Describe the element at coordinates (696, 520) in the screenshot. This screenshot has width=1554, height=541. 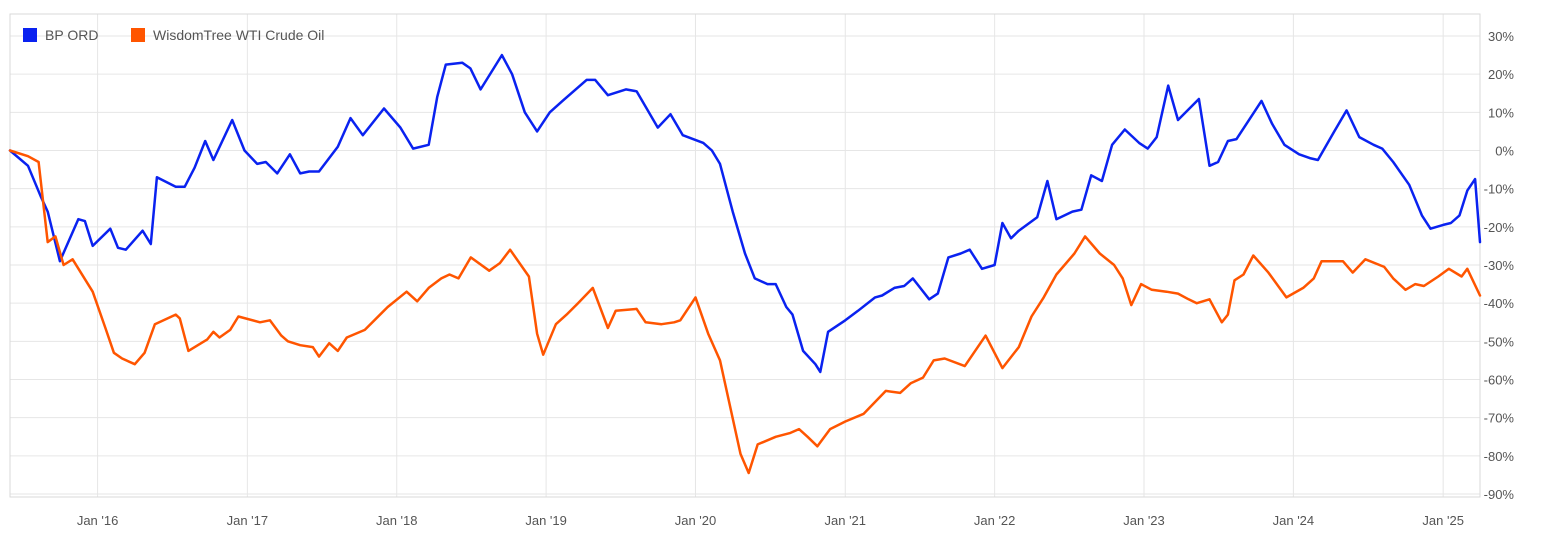
I see `x-tick-label: Jan '20` at that location.